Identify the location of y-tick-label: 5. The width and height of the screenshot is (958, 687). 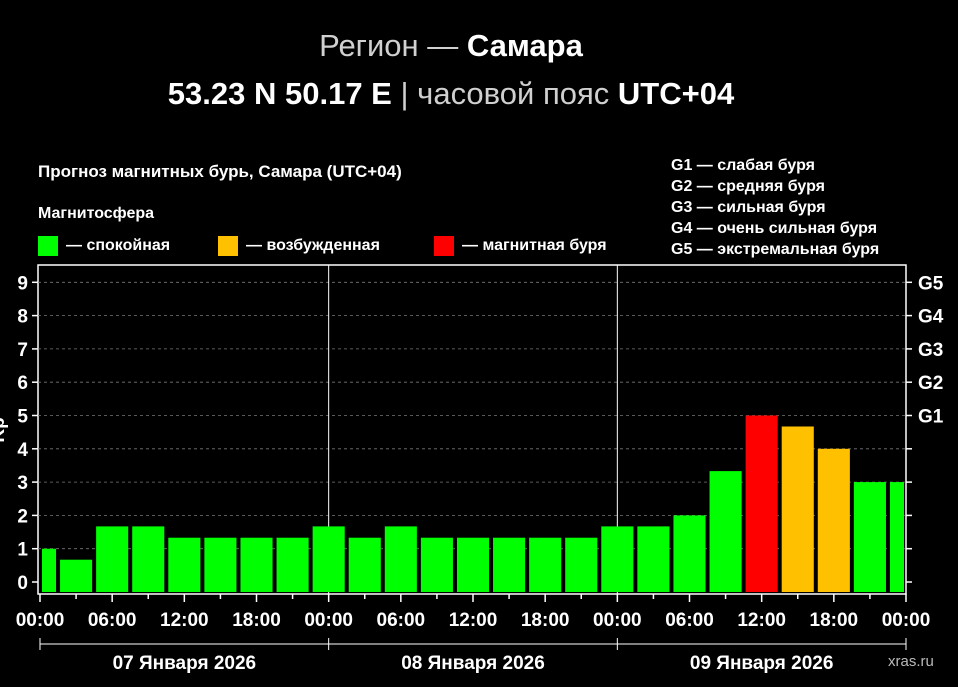
(22, 417).